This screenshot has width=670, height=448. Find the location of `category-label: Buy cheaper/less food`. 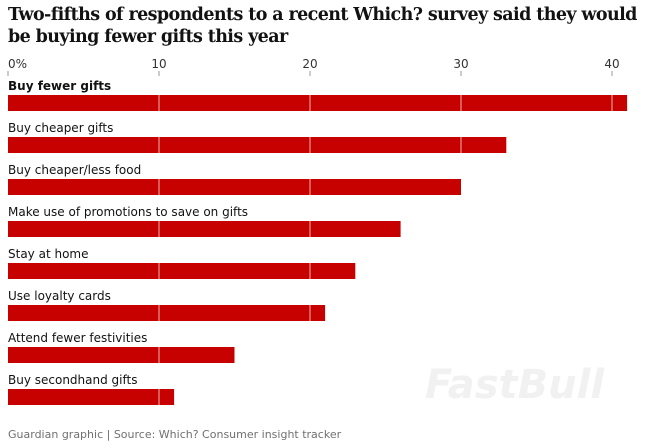

category-label: Buy cheaper/less food is located at coordinates (74, 170).